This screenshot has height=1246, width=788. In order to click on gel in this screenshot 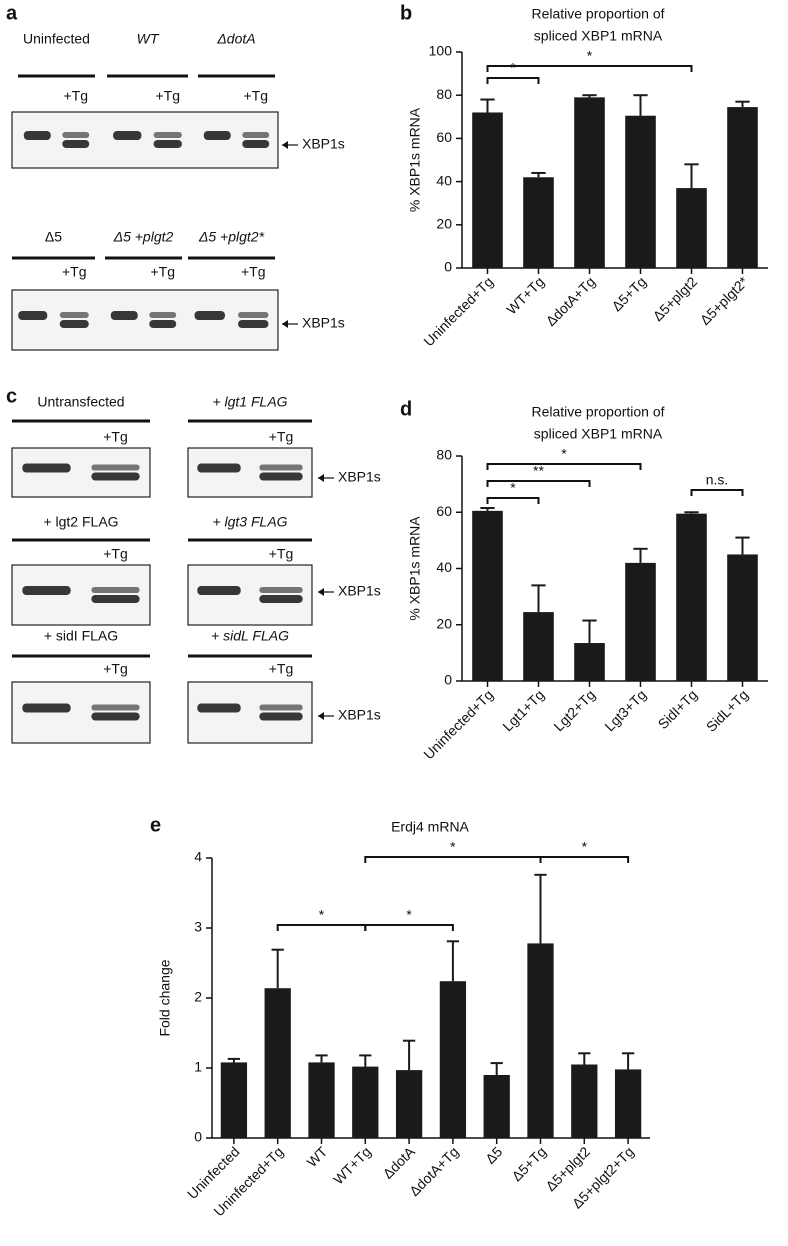, I will do `click(145, 140)`.